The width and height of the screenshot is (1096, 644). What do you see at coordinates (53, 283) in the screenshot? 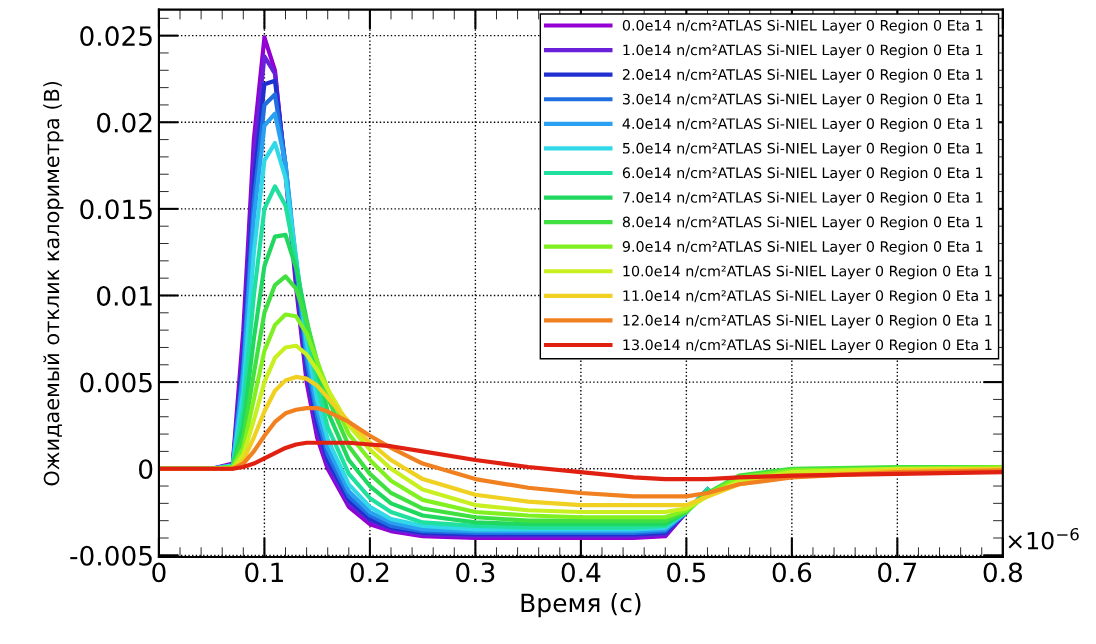
I see `y-axis-title: Ожидаемый отклик калориметра (В)` at bounding box center [53, 283].